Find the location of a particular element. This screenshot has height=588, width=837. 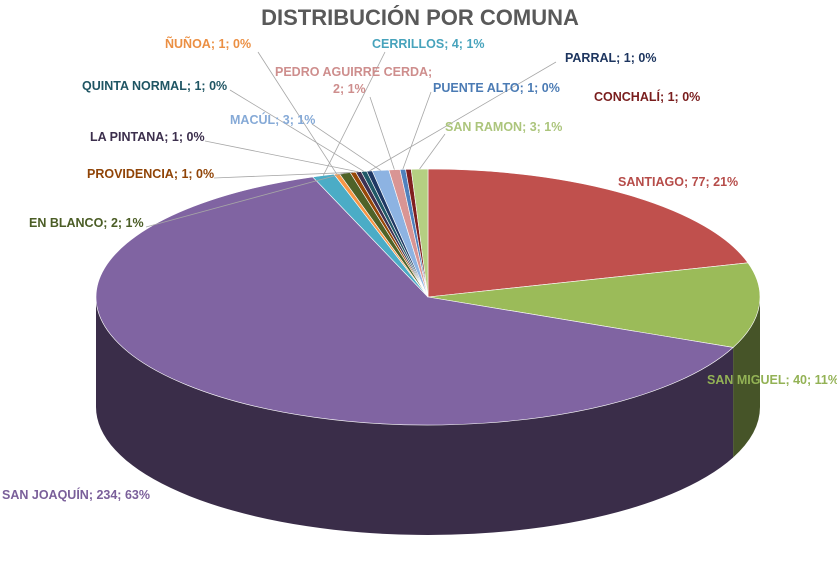

data-label-pedro-aguirre-cerda: PEDRO AGUIRRE CERDA; 2; 1% is located at coordinates (353, 80).